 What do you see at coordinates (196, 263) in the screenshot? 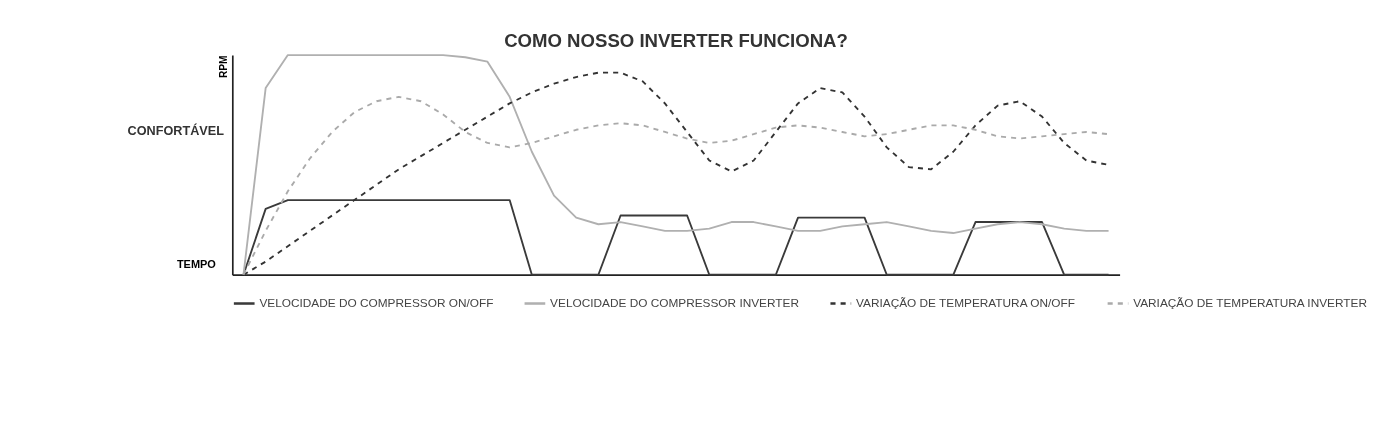
I see `x-axis-title: TEMPO` at bounding box center [196, 263].